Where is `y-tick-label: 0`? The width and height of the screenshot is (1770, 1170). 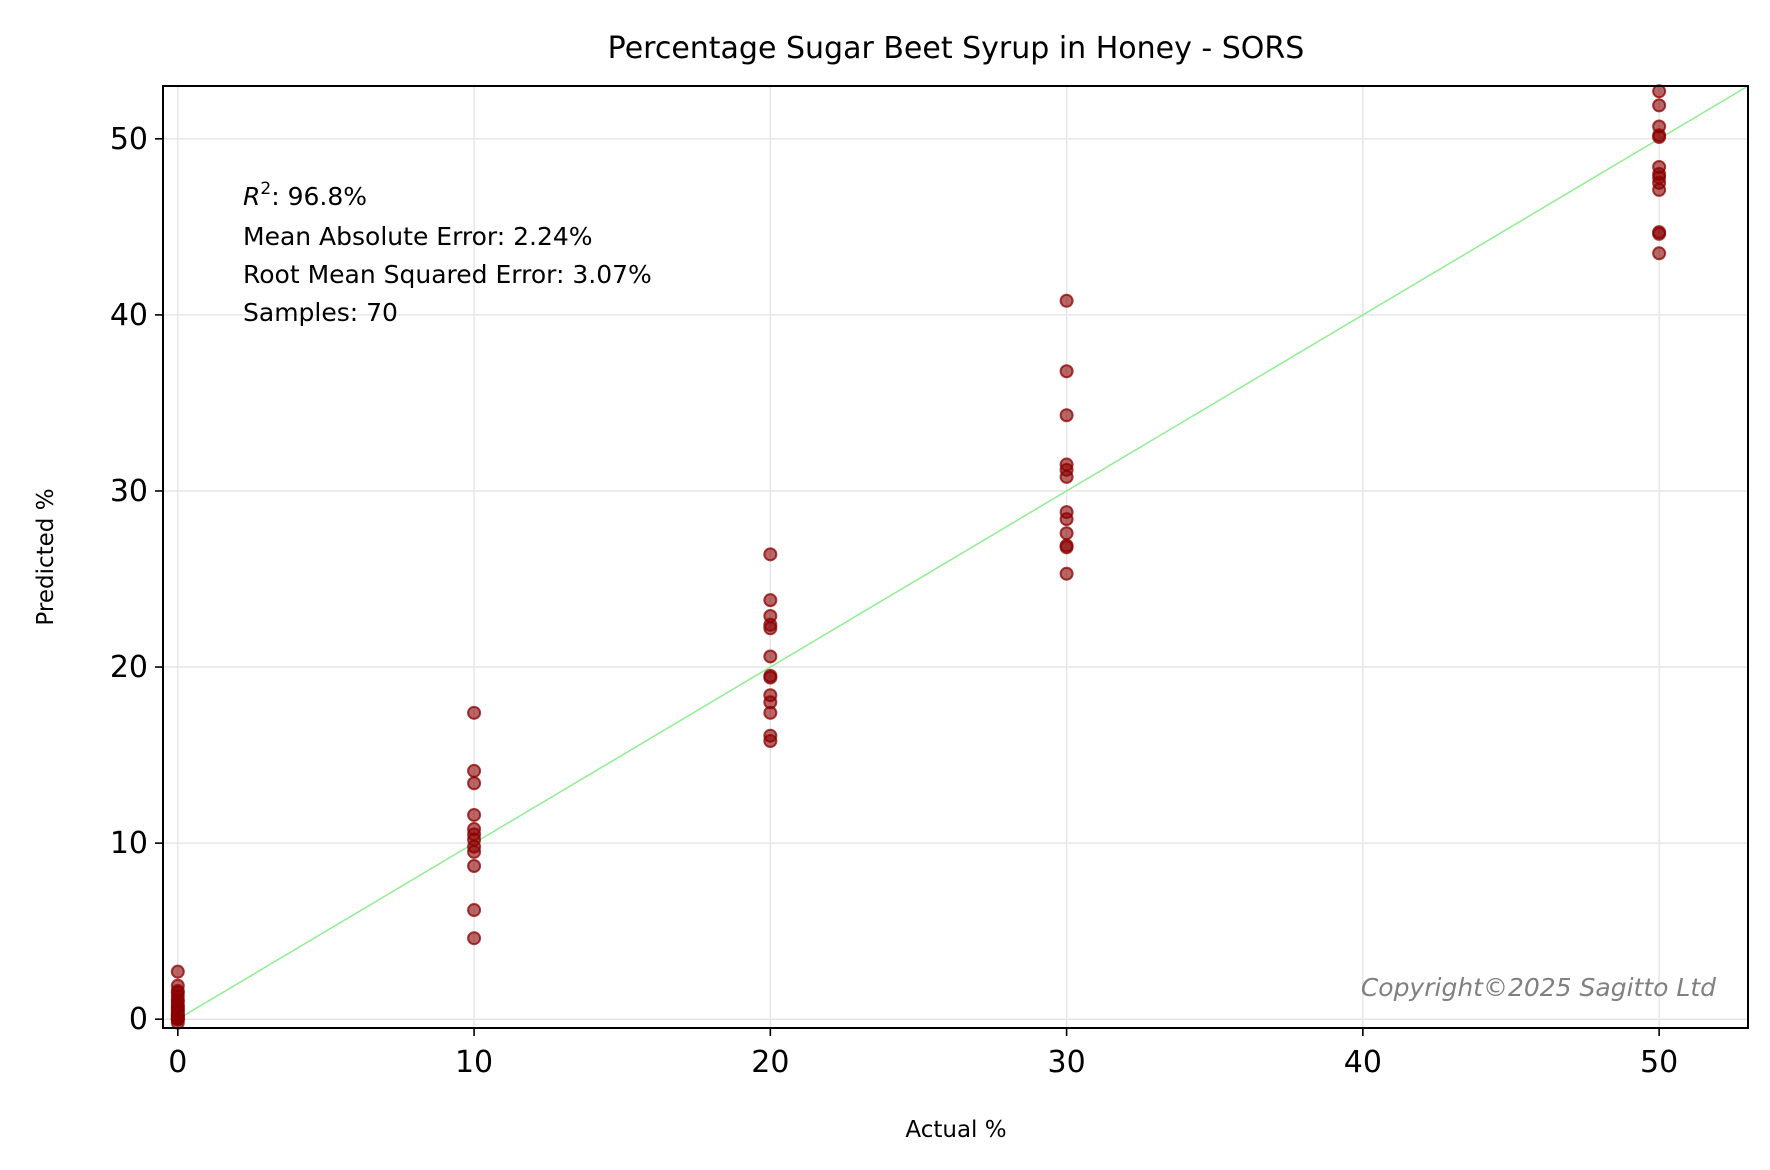 y-tick-label: 0 is located at coordinates (138, 1019).